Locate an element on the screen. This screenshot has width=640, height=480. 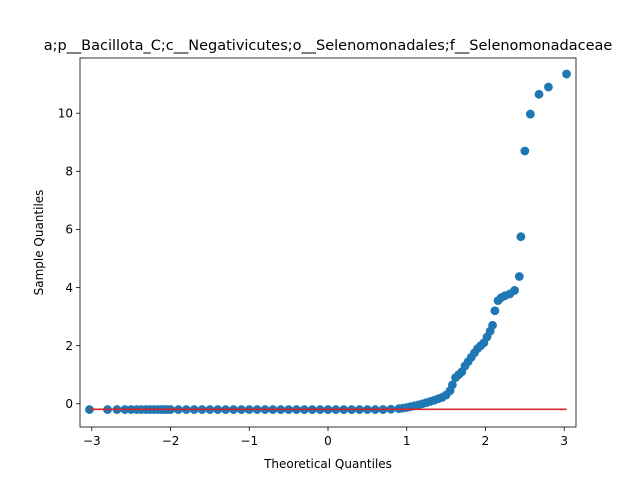
x-tick-label: 3 is located at coordinates (564, 441).